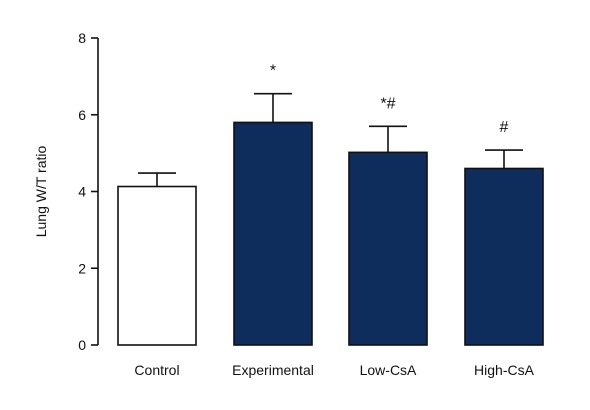 The height and width of the screenshot is (410, 590). I want to click on y-tick-label: 8, so click(82, 38).